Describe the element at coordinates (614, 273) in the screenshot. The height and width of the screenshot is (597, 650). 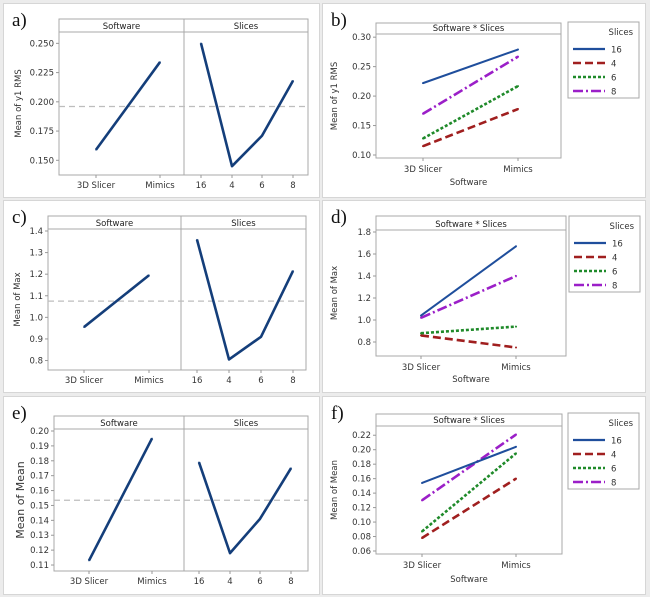
I see `legend-entry-slices-6: 6` at that location.